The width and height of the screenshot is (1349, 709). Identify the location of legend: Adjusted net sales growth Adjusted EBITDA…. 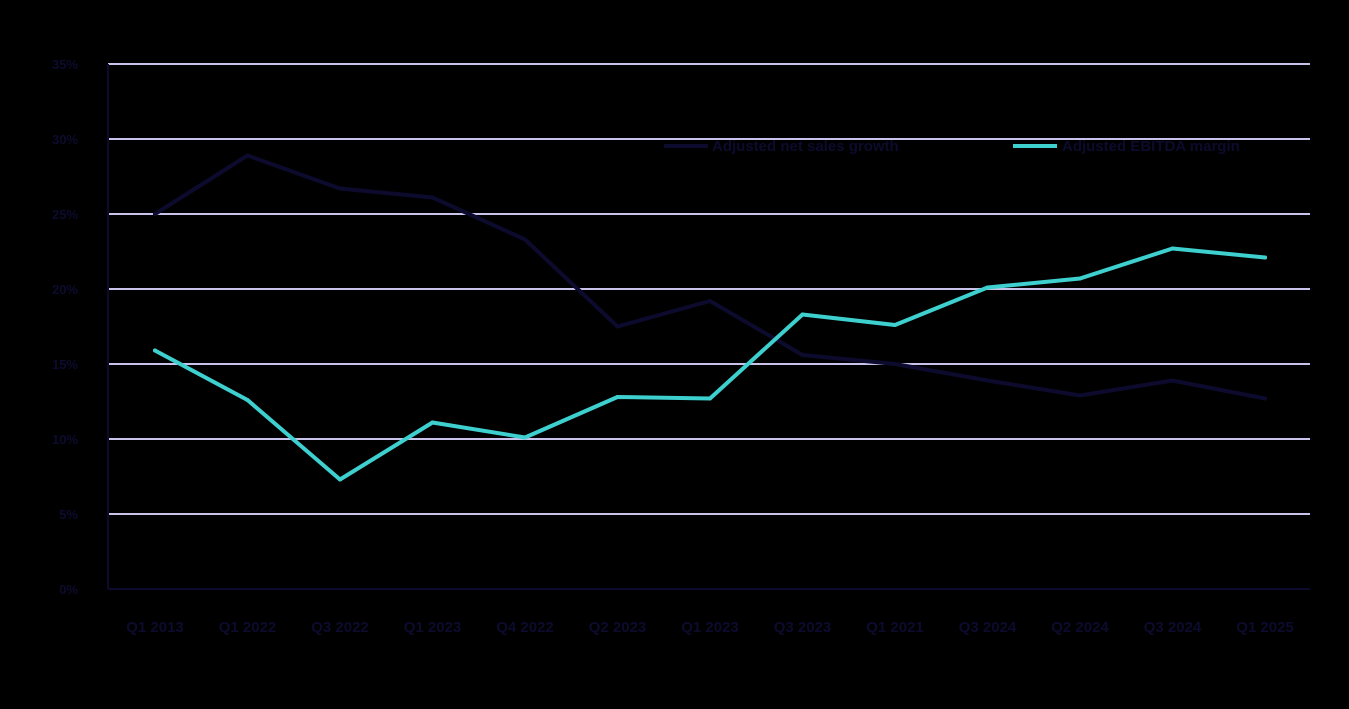
(952, 146).